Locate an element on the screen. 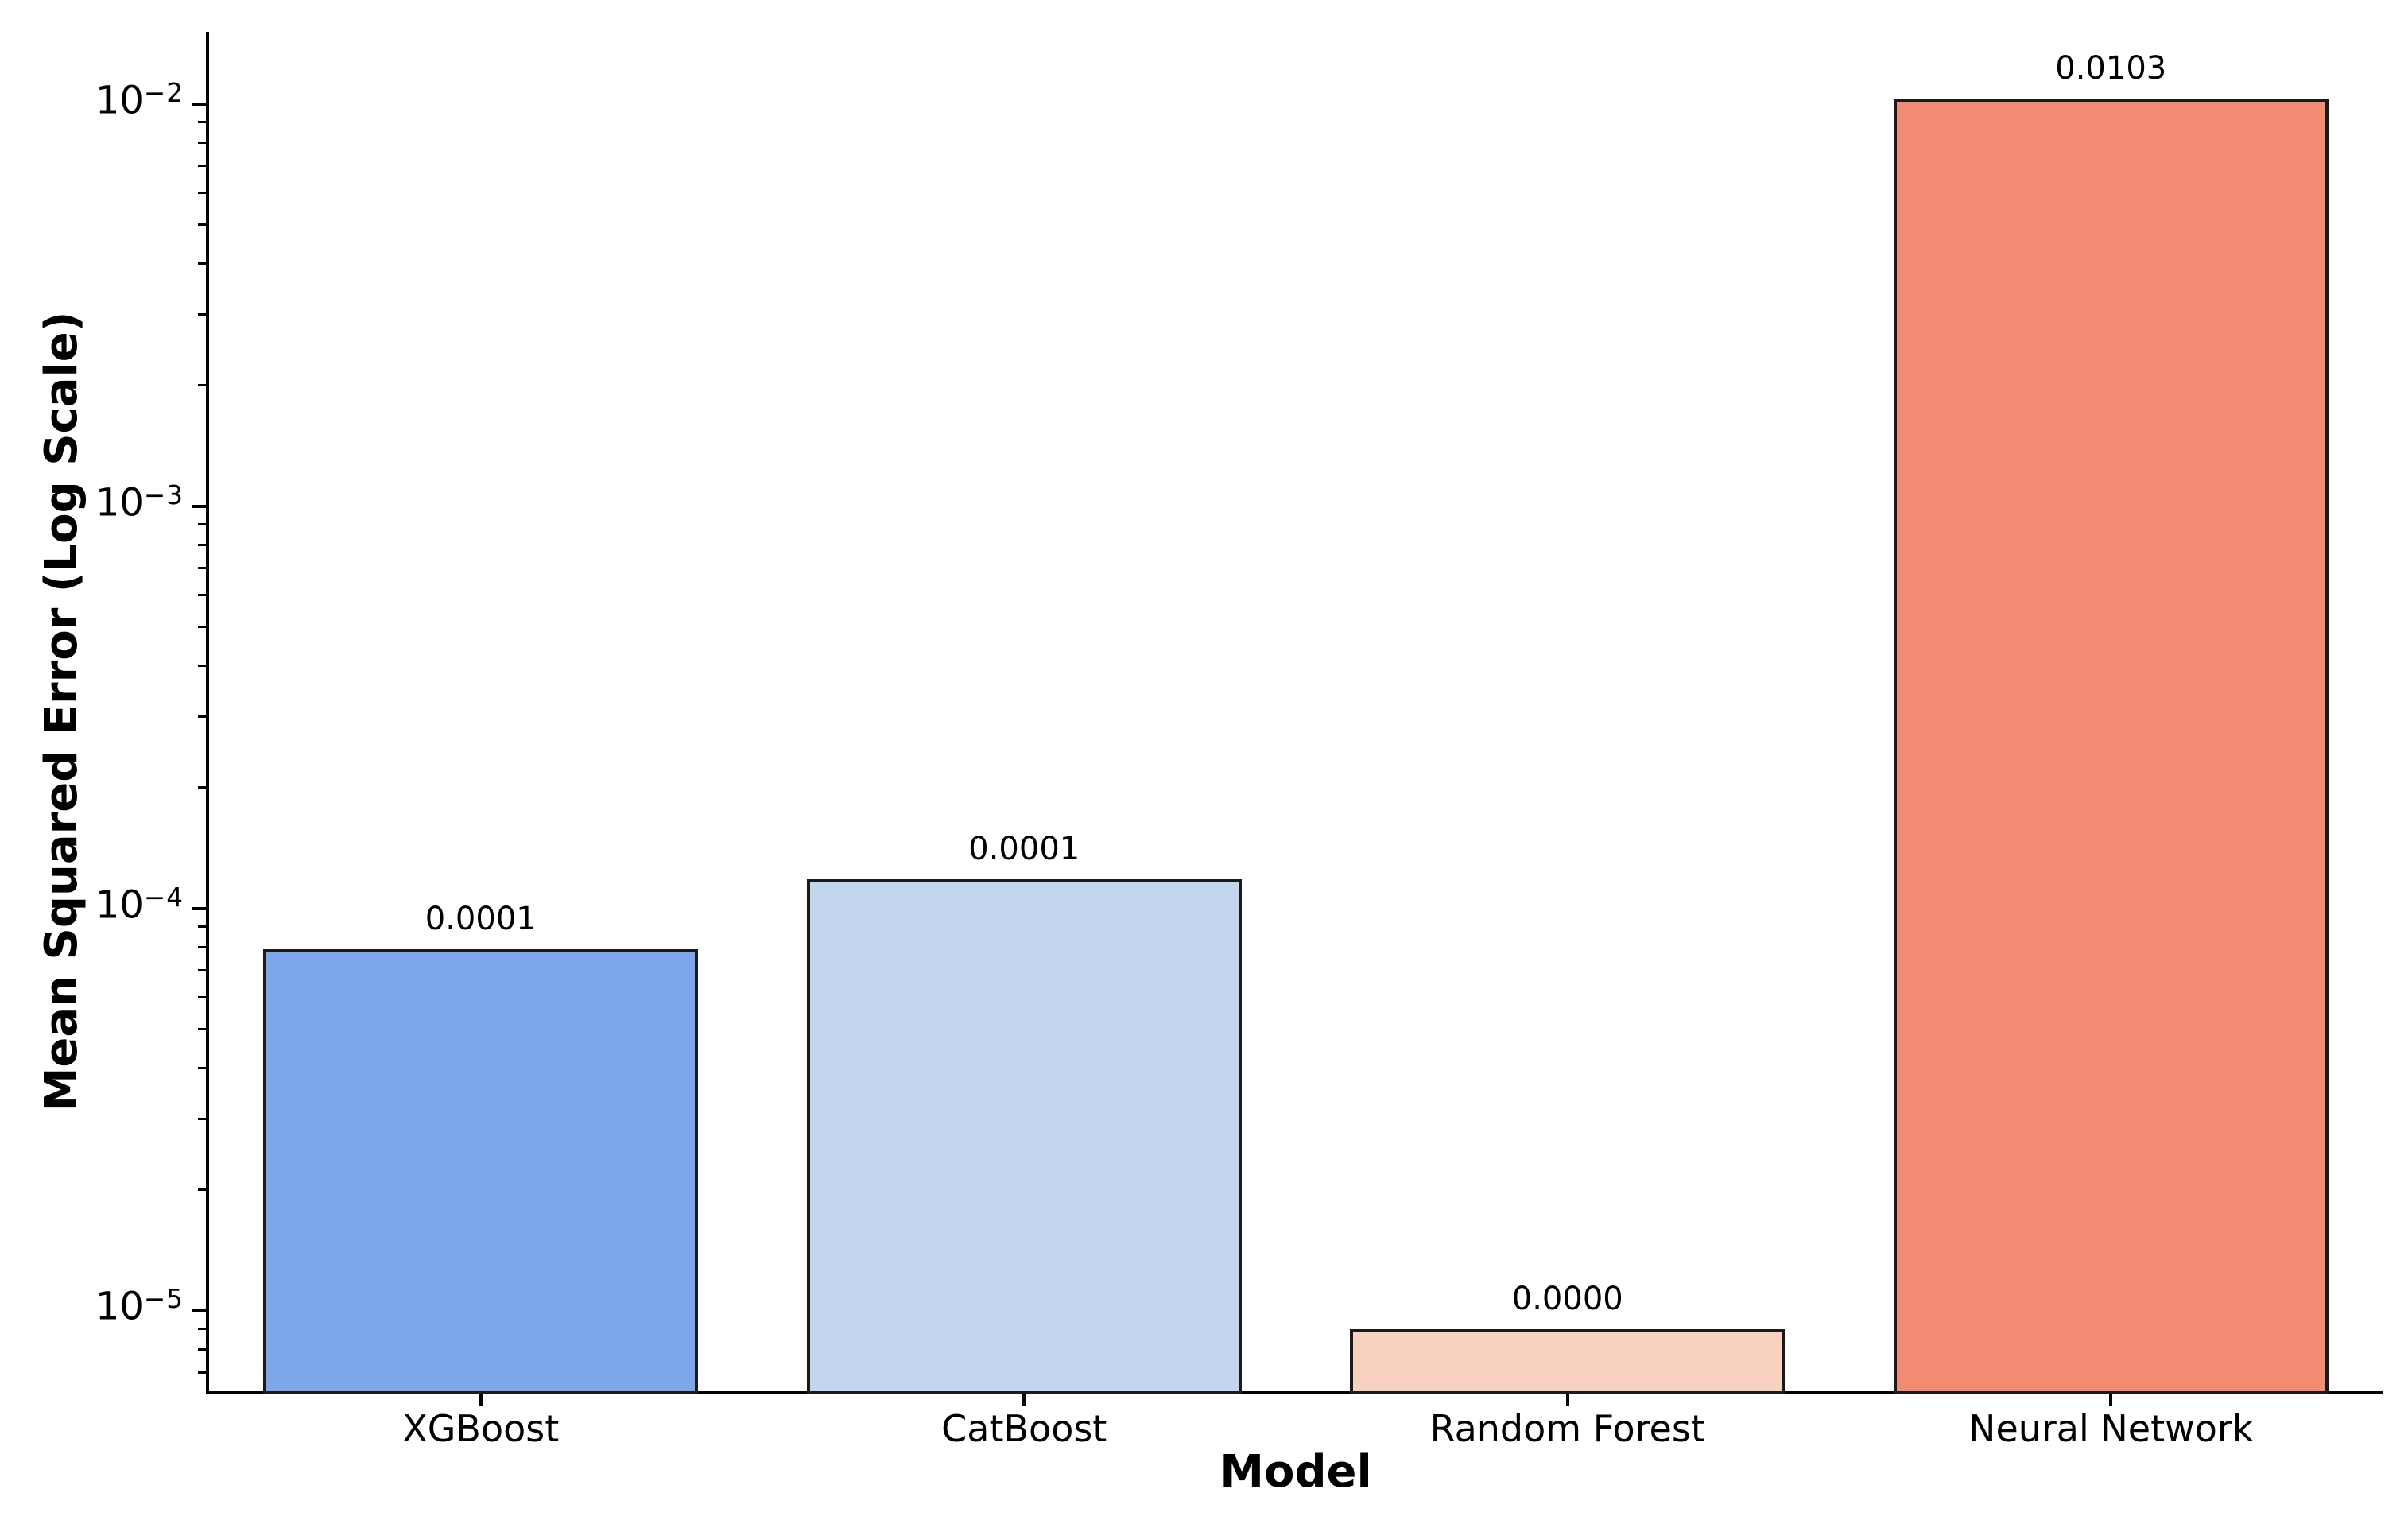 Image resolution: width=2408 pixels, height=1520 pixels. y-tick-label: 10⁻³ is located at coordinates (139, 502).